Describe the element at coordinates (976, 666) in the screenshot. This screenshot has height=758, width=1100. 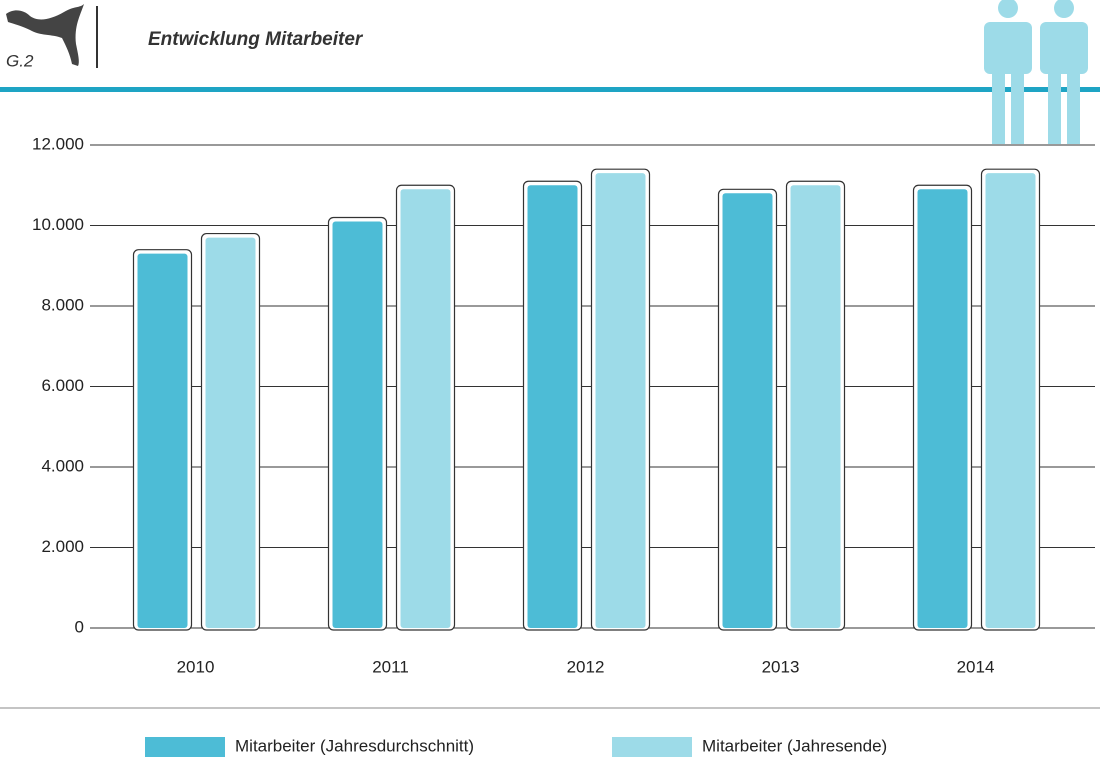
I see `x-tick-label: 2014` at that location.